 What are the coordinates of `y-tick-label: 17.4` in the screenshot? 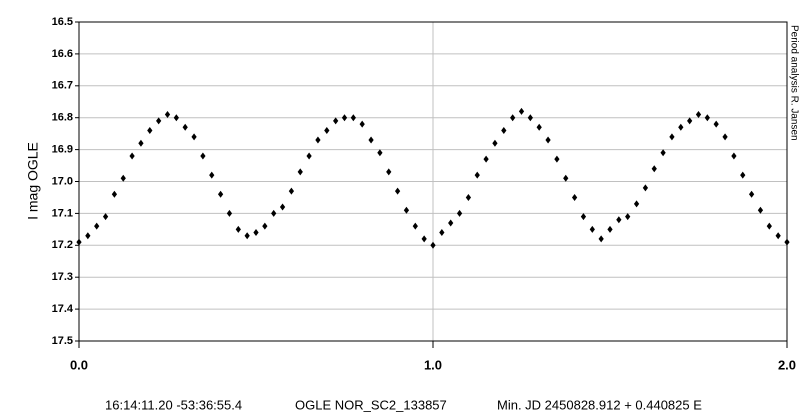 It's located at (63, 309).